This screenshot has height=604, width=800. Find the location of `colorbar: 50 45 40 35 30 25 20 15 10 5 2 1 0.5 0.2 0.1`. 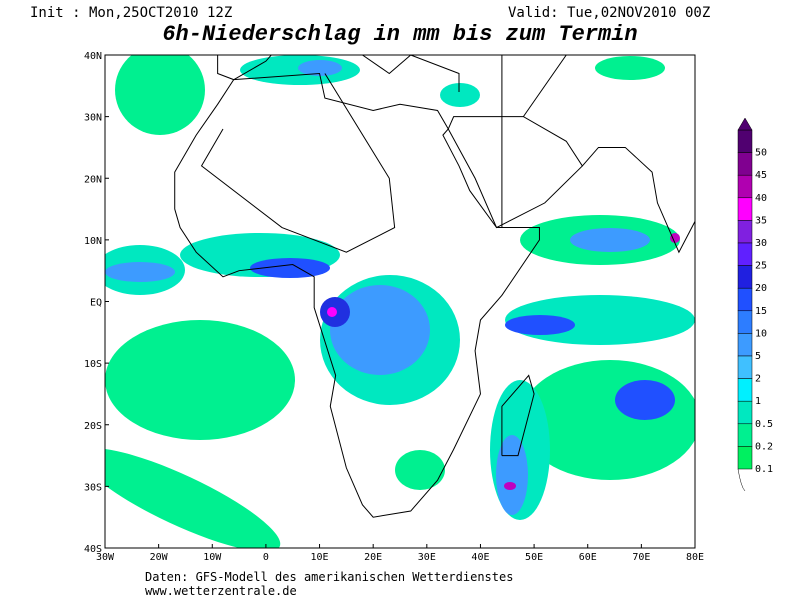

colorbar: 50 45 40 35 30 25 20 15 10 5 2 1 0.5 0.2 0.1 is located at coordinates (755, 304).